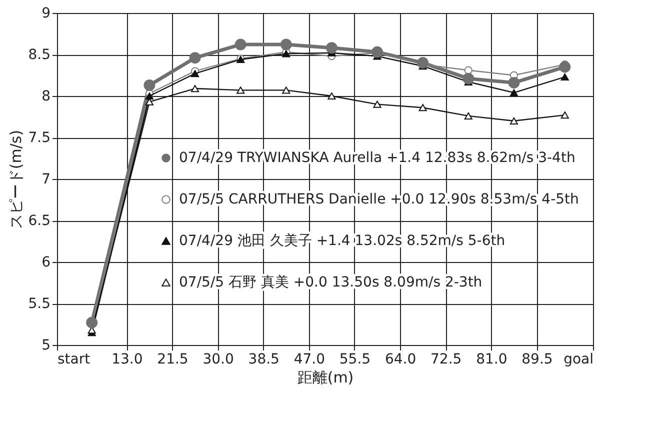  What do you see at coordinates (39, 304) in the screenshot?
I see `y-tick-label: 5.5` at bounding box center [39, 304].